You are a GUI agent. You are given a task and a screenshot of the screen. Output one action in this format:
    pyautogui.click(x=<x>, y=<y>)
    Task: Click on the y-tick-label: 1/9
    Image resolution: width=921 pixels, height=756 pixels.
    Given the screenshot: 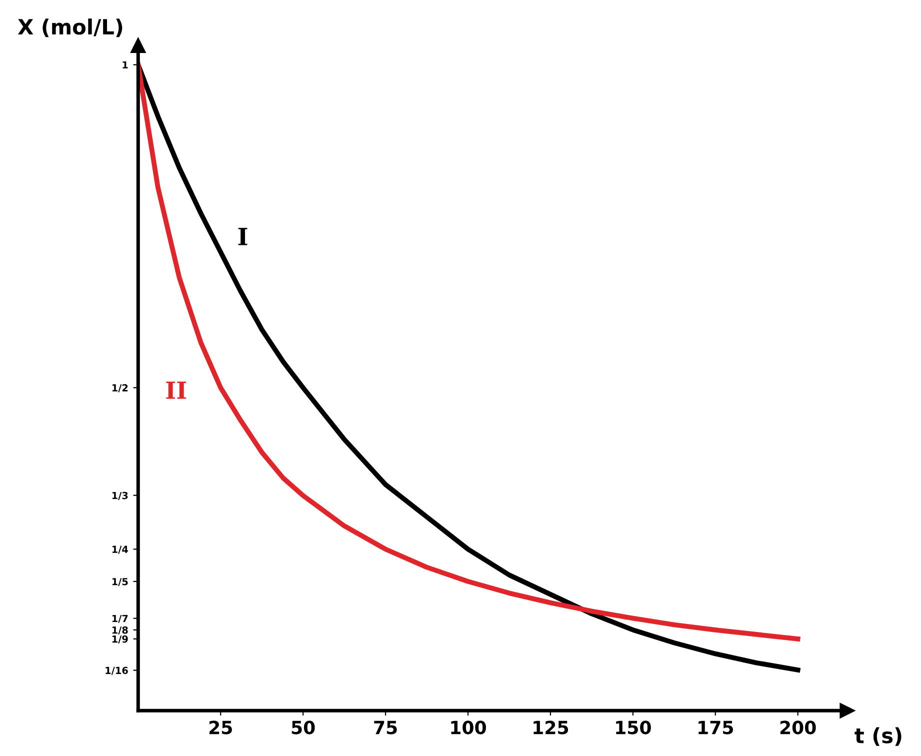 What is the action you would take?
    pyautogui.click(x=120, y=639)
    